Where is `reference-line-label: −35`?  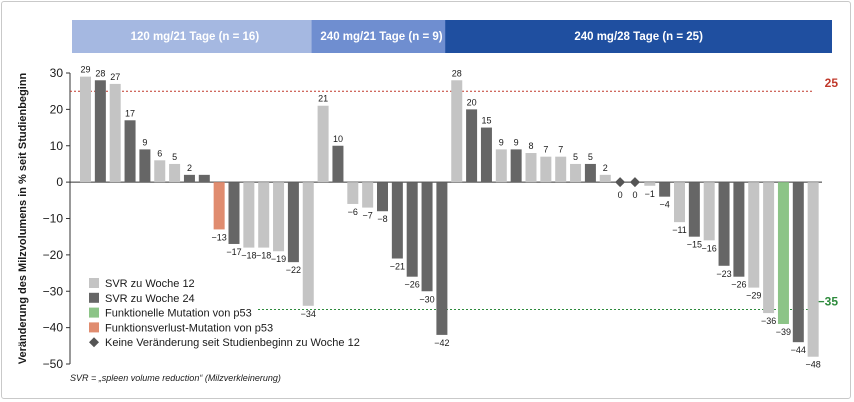 reference-line-label: −35 is located at coordinates (828, 301).